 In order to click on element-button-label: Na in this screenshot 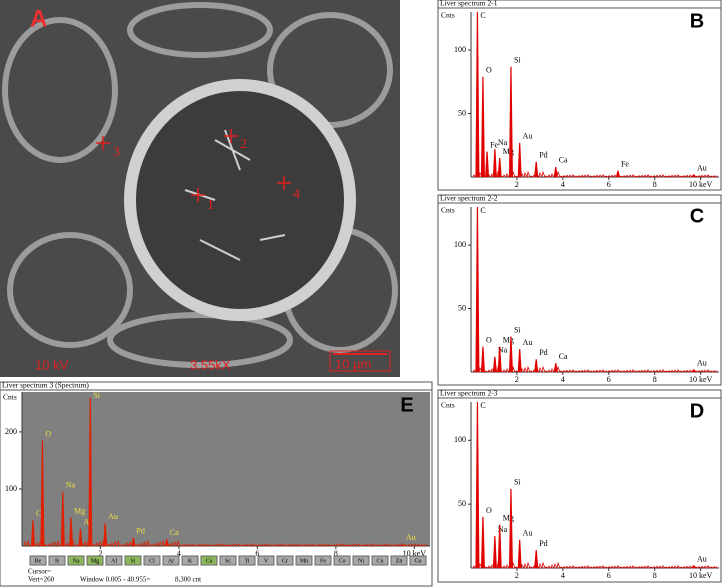, I will do `click(76, 561)`.